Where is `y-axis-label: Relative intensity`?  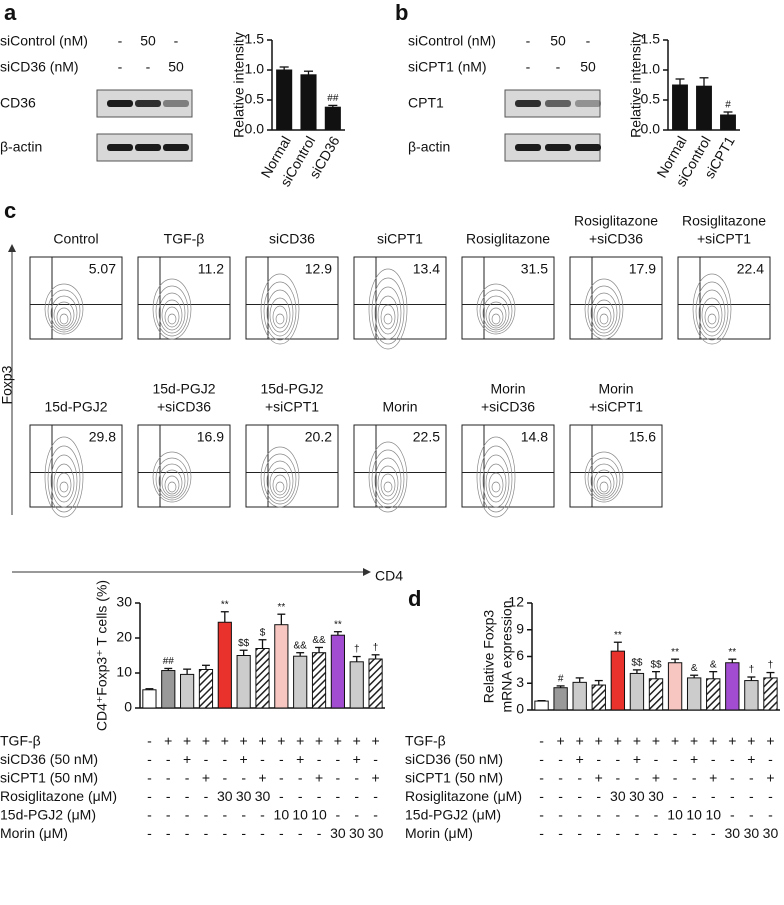
y-axis-label: Relative intensity is located at coordinates (636, 85).